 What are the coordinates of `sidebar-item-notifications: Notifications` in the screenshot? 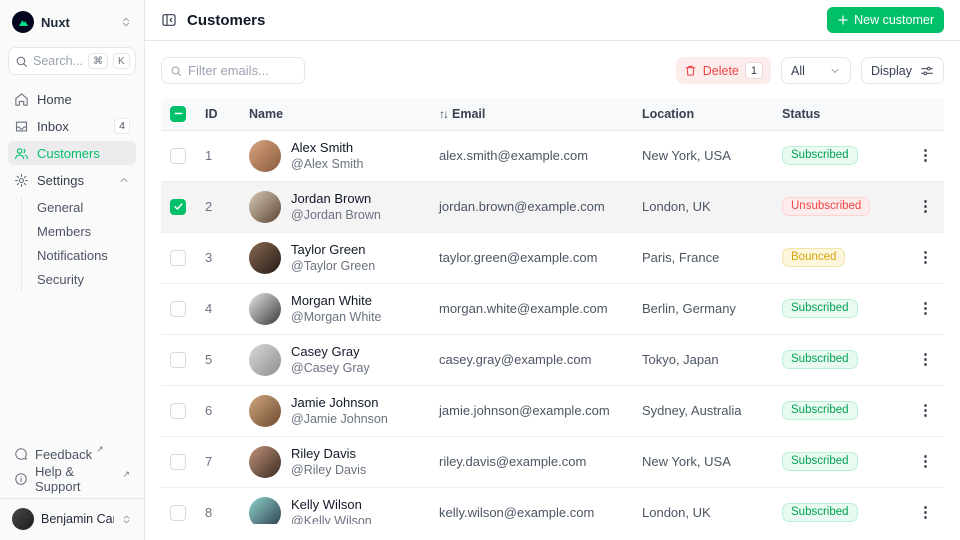 It's located at (72, 255).